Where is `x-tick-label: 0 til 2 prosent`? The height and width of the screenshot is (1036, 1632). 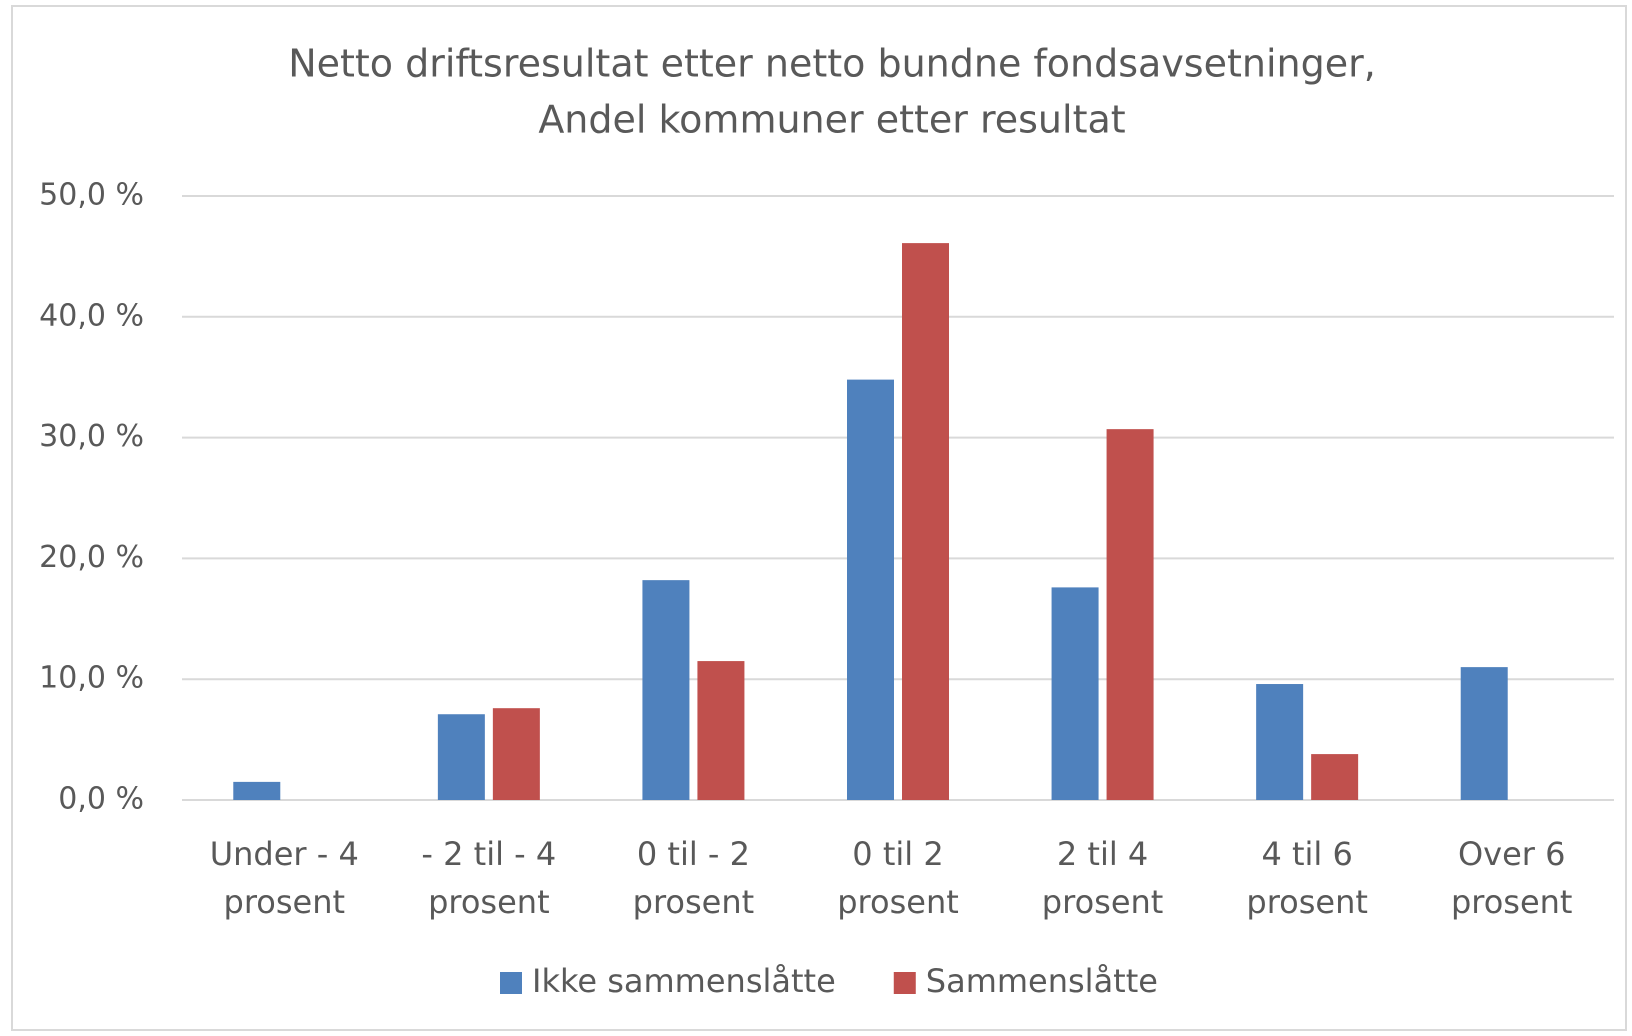 x-tick-label: 0 til 2 prosent is located at coordinates (898, 878).